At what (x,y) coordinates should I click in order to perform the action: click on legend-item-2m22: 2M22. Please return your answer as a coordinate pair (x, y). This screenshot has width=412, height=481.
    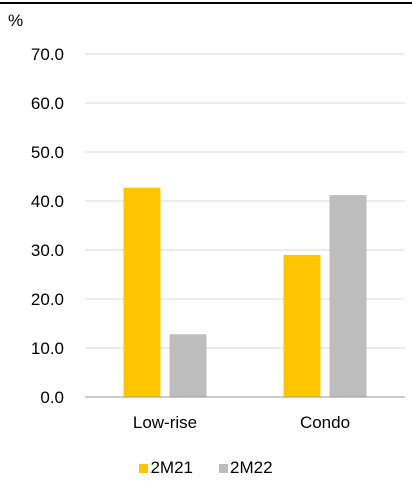
    Looking at the image, I should click on (246, 468).